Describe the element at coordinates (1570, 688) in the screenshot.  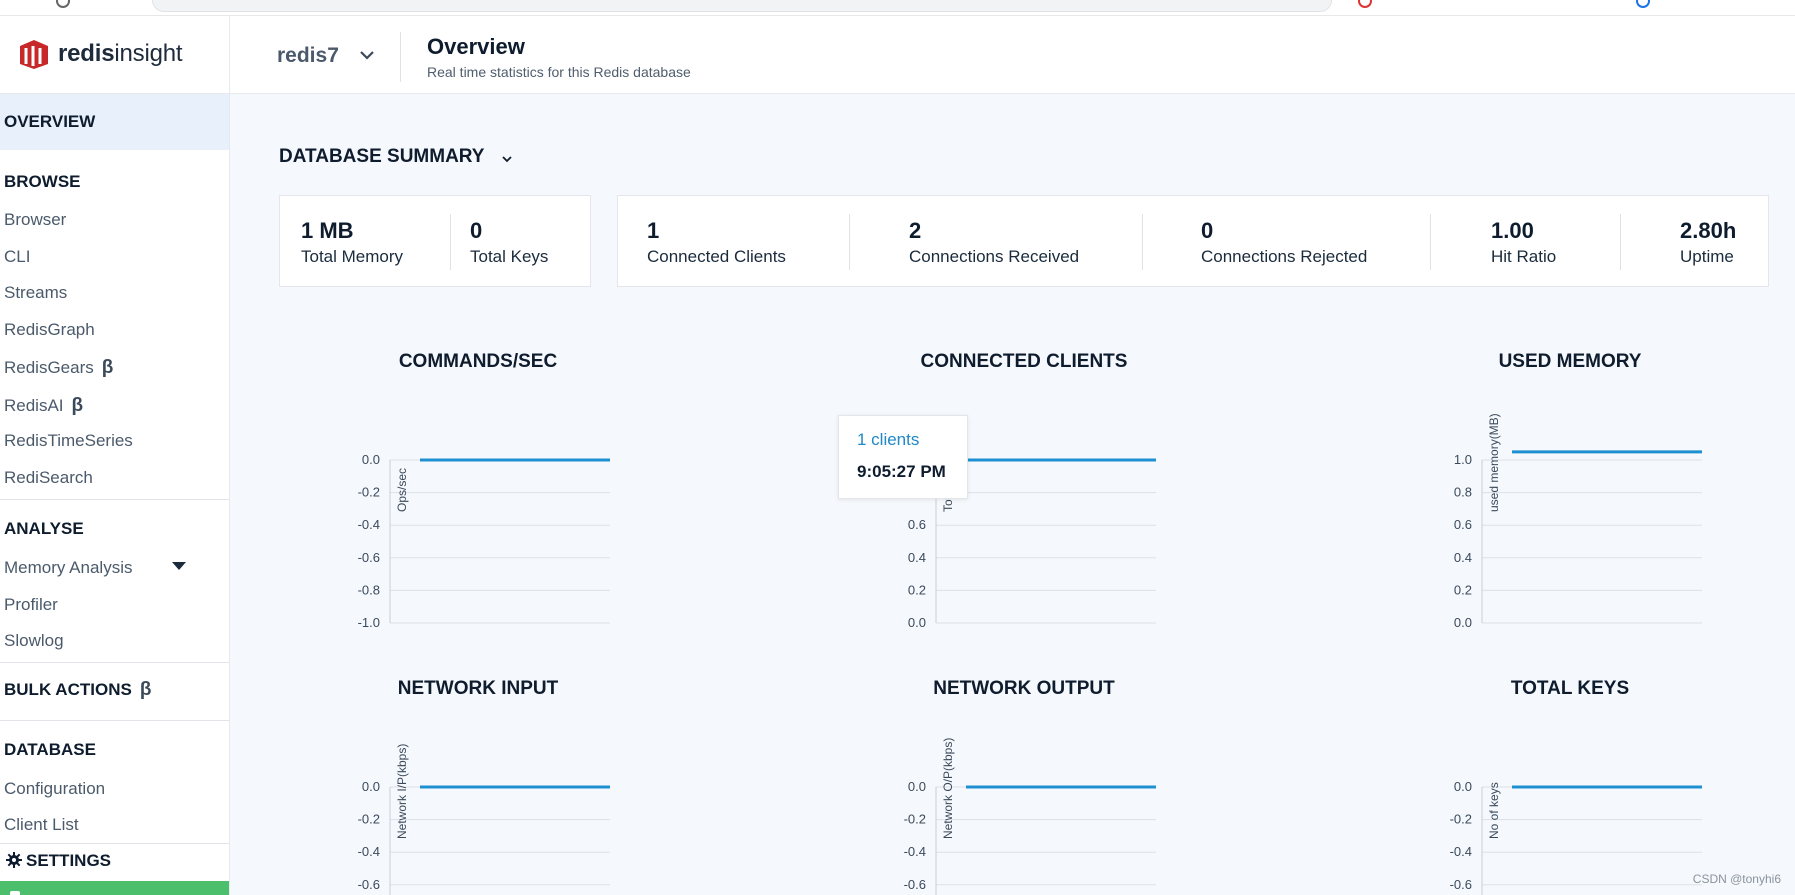
I see `chart-title: TOTAL KEYS` at that location.